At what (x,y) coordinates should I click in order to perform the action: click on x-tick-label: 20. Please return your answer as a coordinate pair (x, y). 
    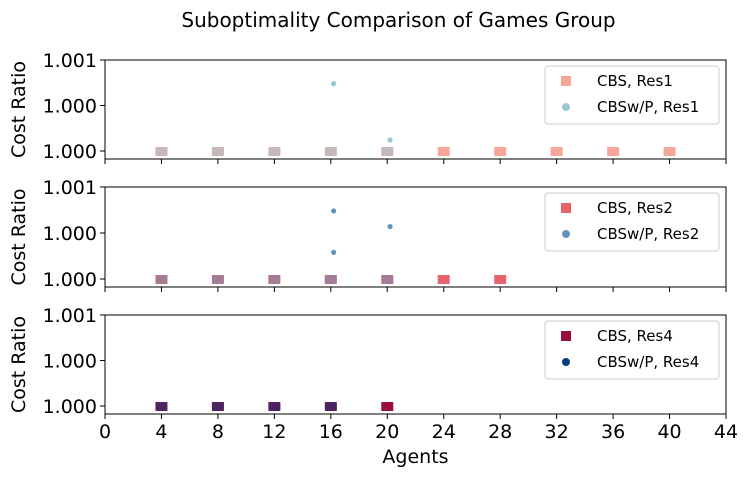
    Looking at the image, I should click on (387, 432).